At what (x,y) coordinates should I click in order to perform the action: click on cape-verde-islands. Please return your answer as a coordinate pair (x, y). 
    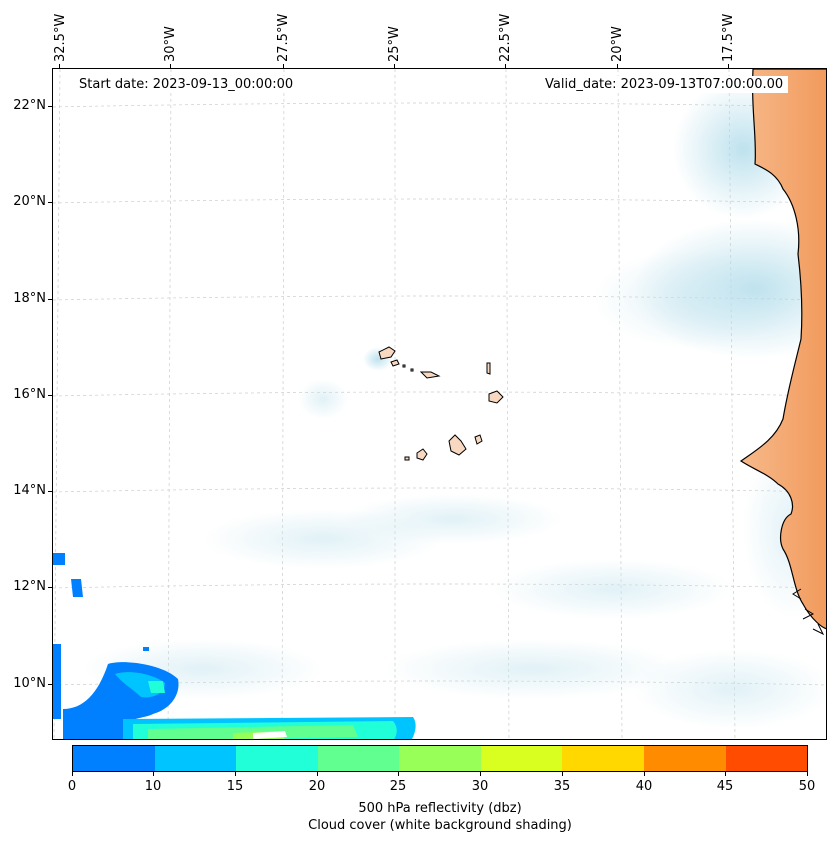
    Looking at the image, I should click on (441, 403).